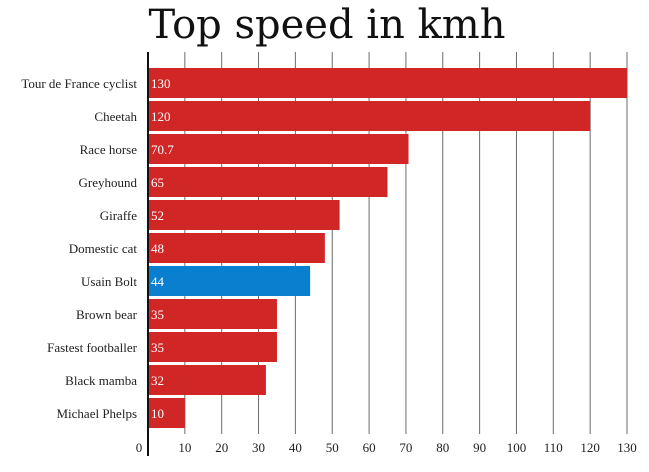  Describe the element at coordinates (295, 447) in the screenshot. I see `x-tick-label: 40` at that location.